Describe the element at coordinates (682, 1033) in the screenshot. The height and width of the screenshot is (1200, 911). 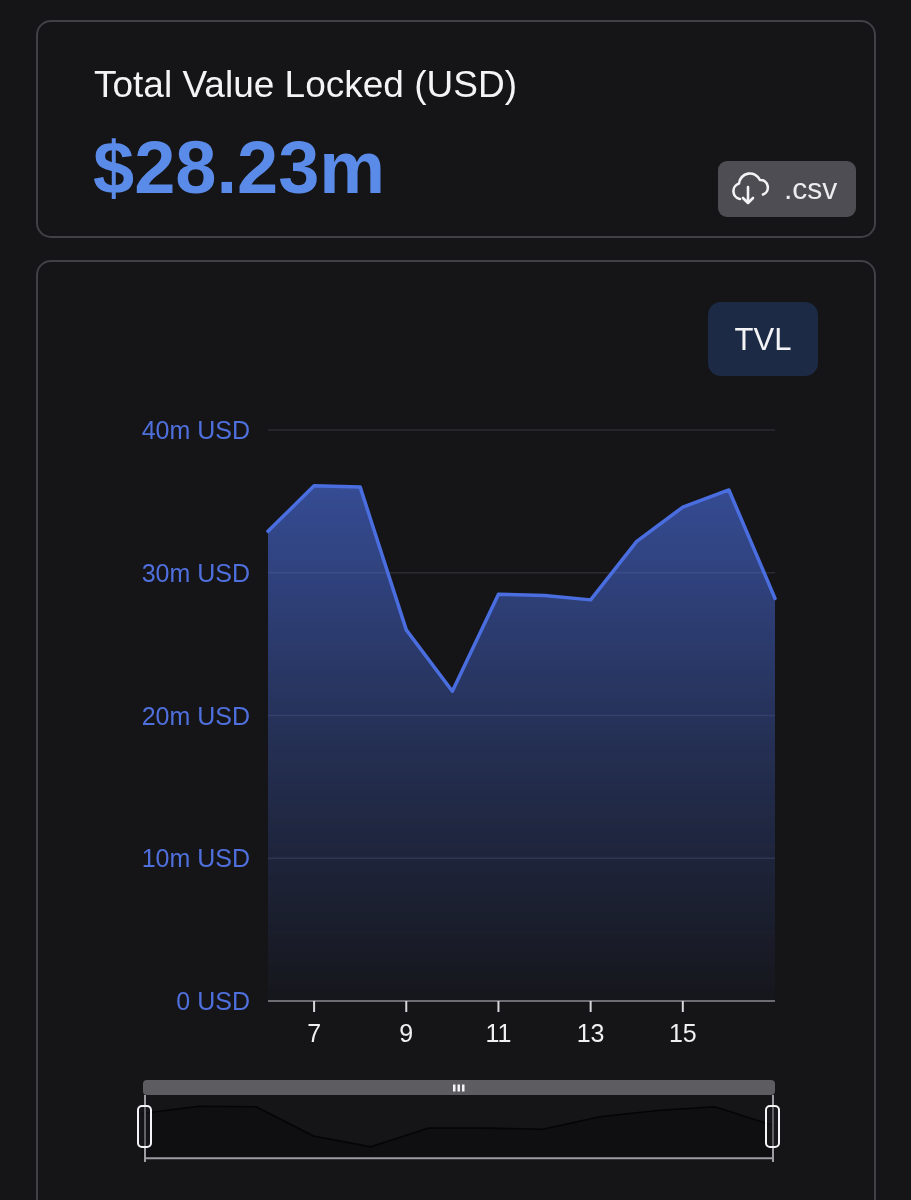
I see `x-tick-label: 15` at that location.